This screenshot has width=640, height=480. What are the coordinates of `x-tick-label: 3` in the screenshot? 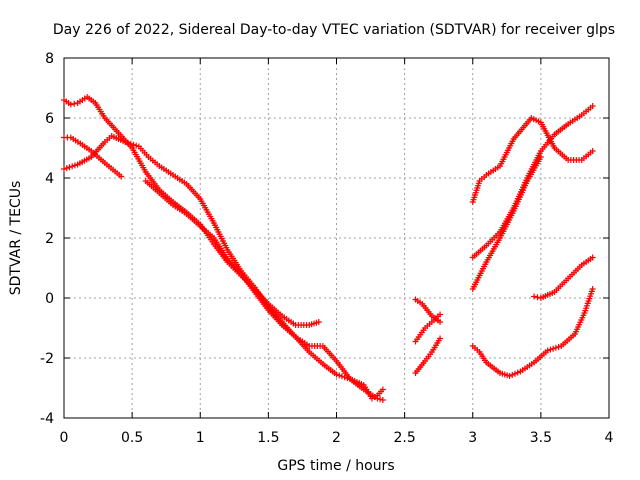 It's located at (472, 438).